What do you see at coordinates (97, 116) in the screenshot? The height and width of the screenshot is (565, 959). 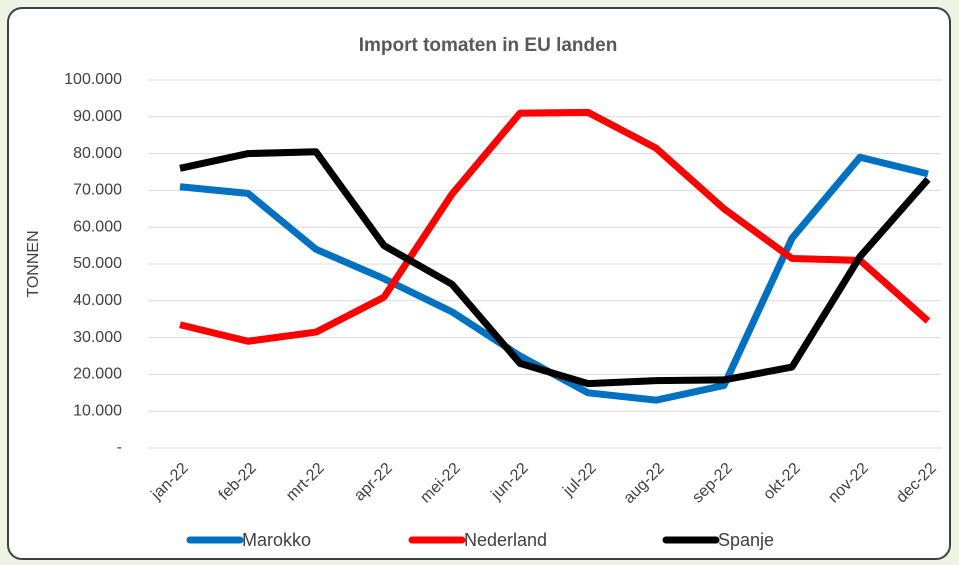 I see `y-tick-label: 90.000` at bounding box center [97, 116].